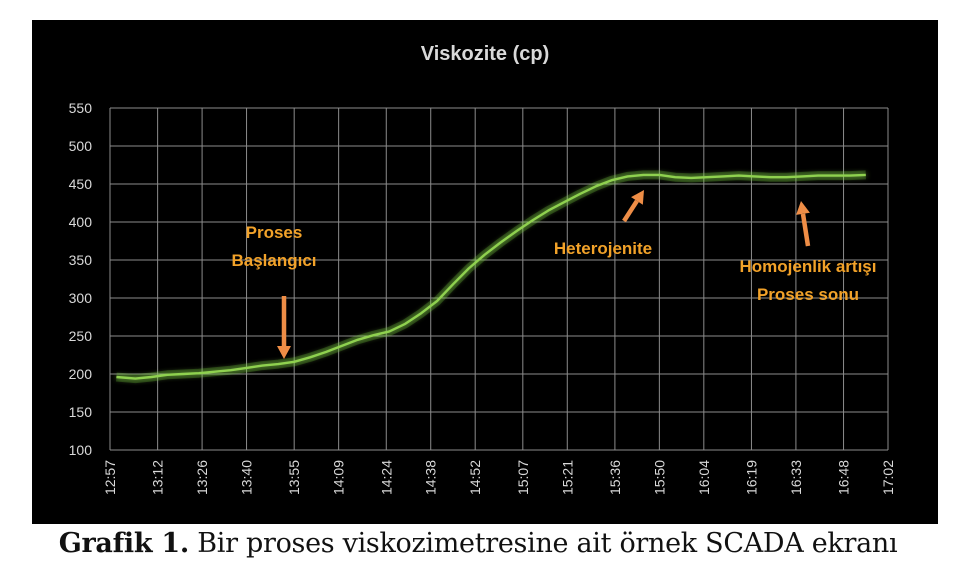 The width and height of the screenshot is (956, 584). I want to click on x-tick-label: 16:04, so click(704, 477).